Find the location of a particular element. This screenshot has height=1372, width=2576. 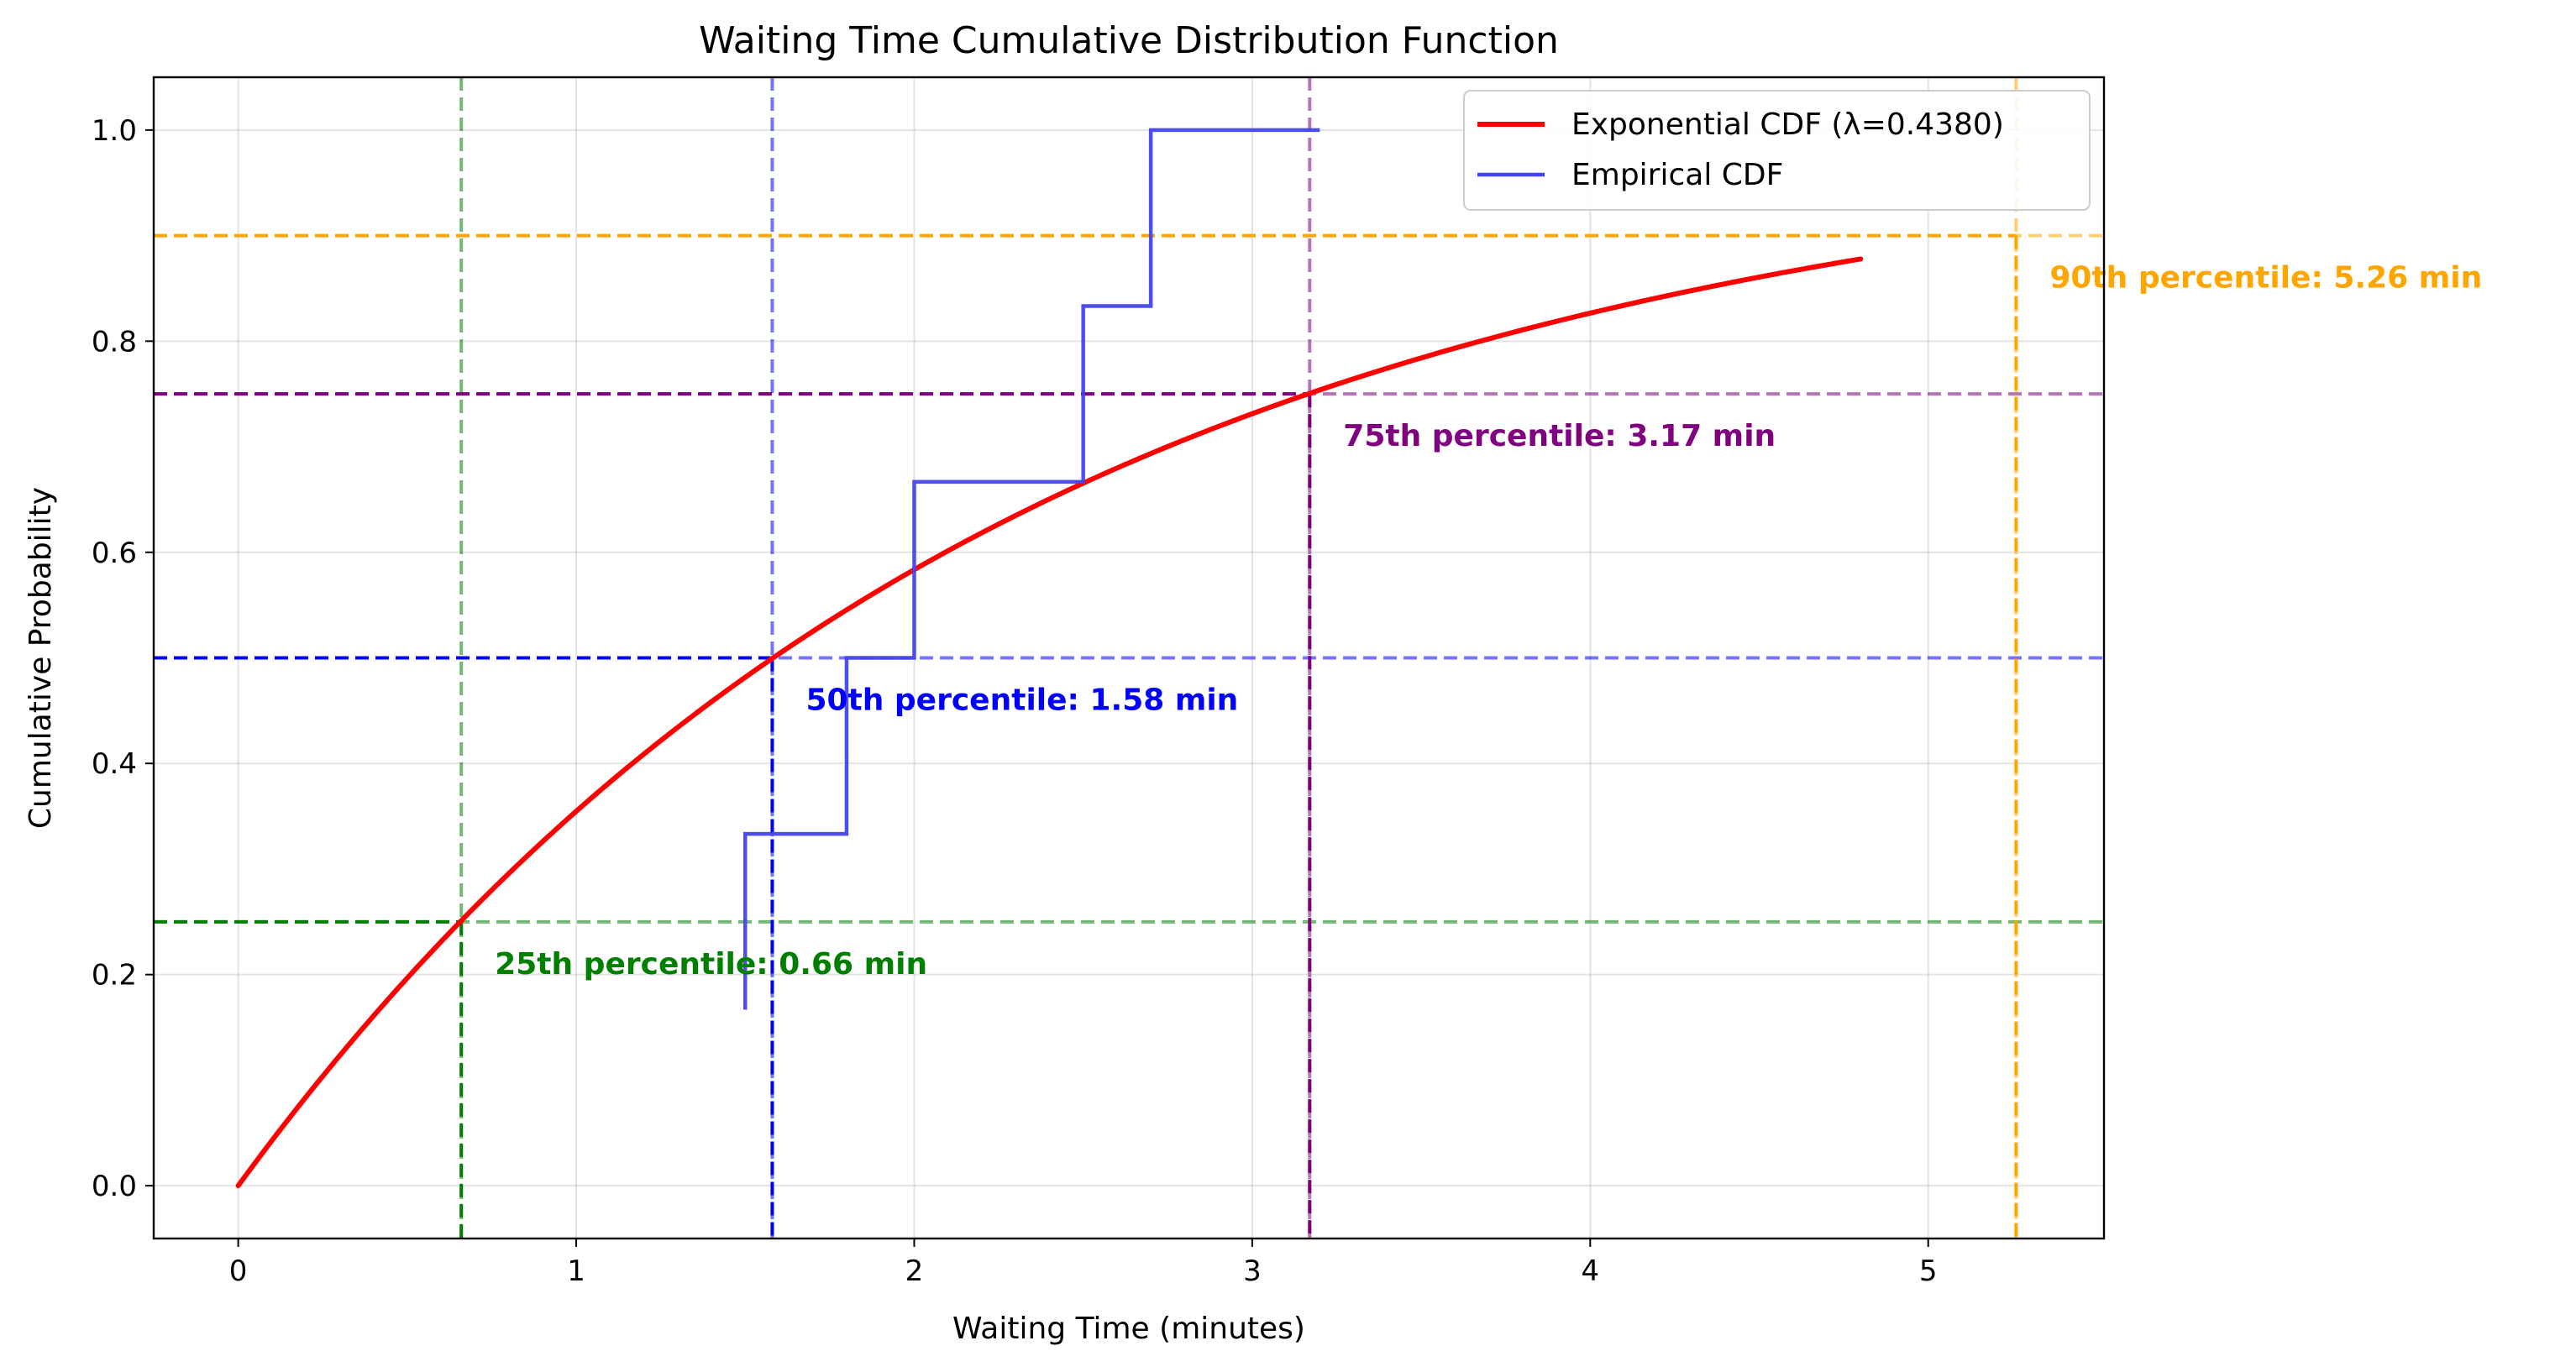

x-tick-label: 3 is located at coordinates (1252, 1271).